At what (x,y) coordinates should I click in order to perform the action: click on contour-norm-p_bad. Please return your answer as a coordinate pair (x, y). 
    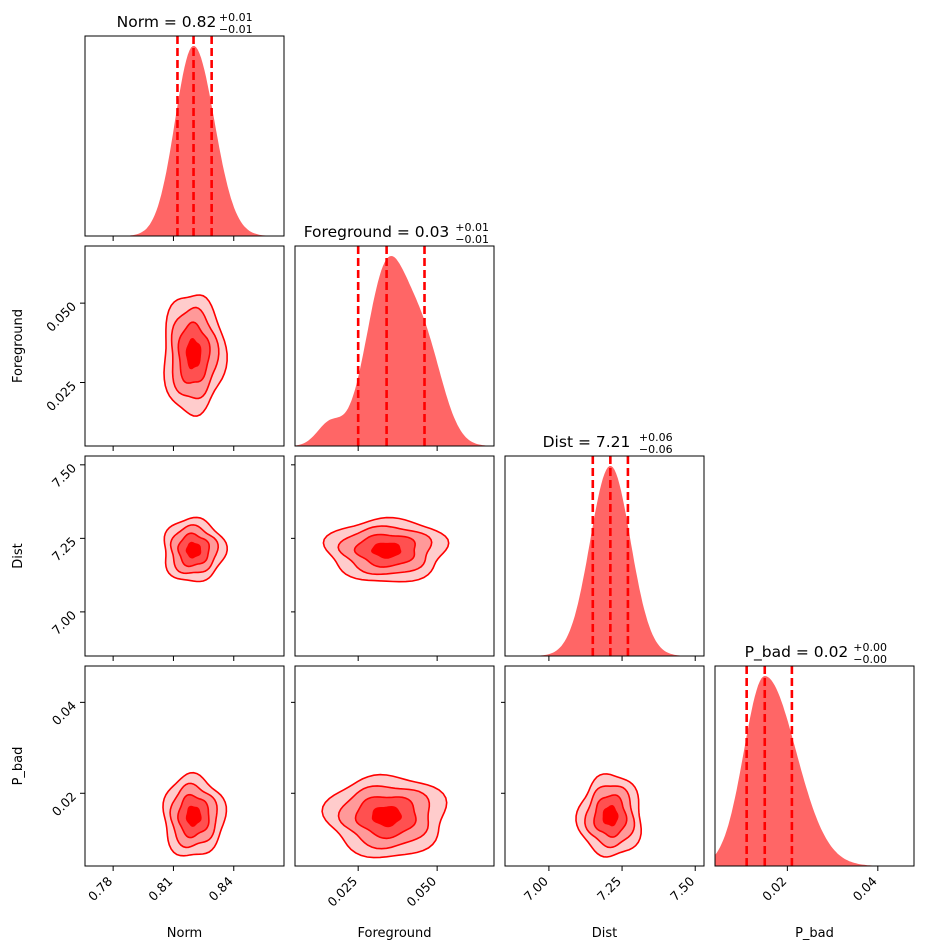
    Looking at the image, I should click on (195, 814).